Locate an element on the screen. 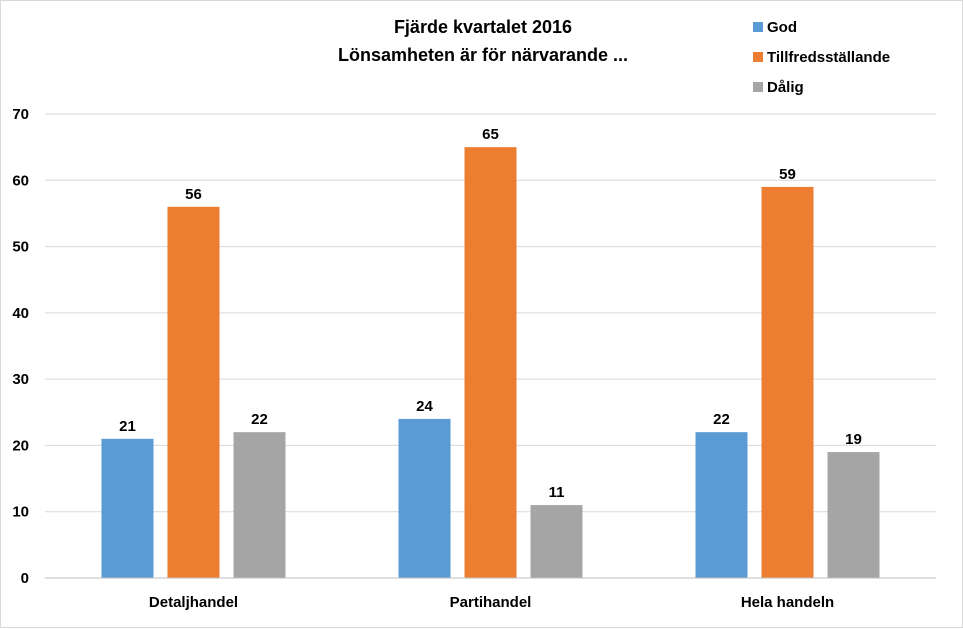  y-tick-label: 70 is located at coordinates (20, 114).